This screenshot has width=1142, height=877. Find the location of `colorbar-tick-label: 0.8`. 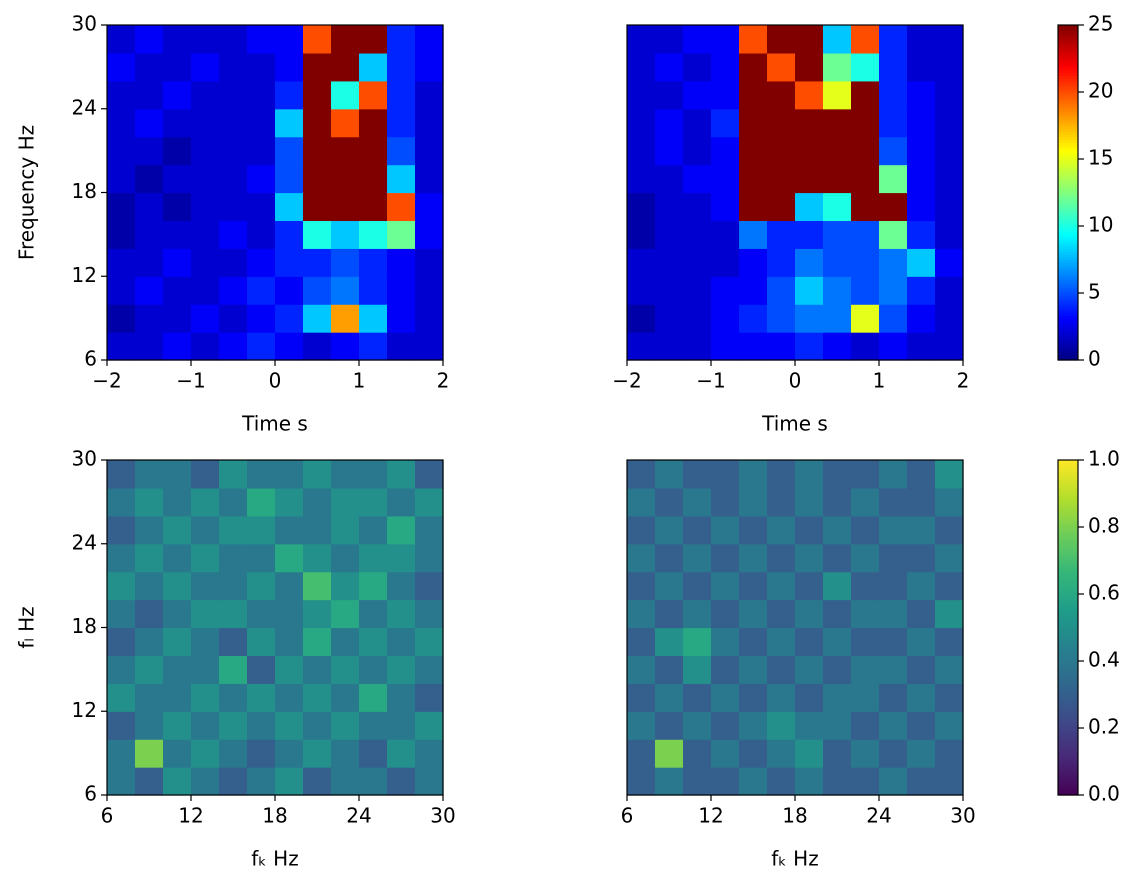

colorbar-tick-label: 0.8 is located at coordinates (1104, 526).